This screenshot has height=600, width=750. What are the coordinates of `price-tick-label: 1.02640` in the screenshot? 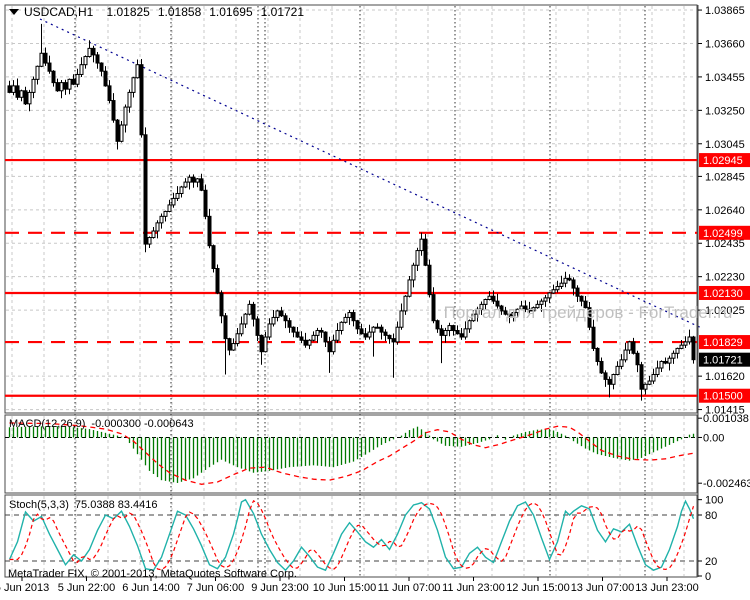 It's located at (725, 211).